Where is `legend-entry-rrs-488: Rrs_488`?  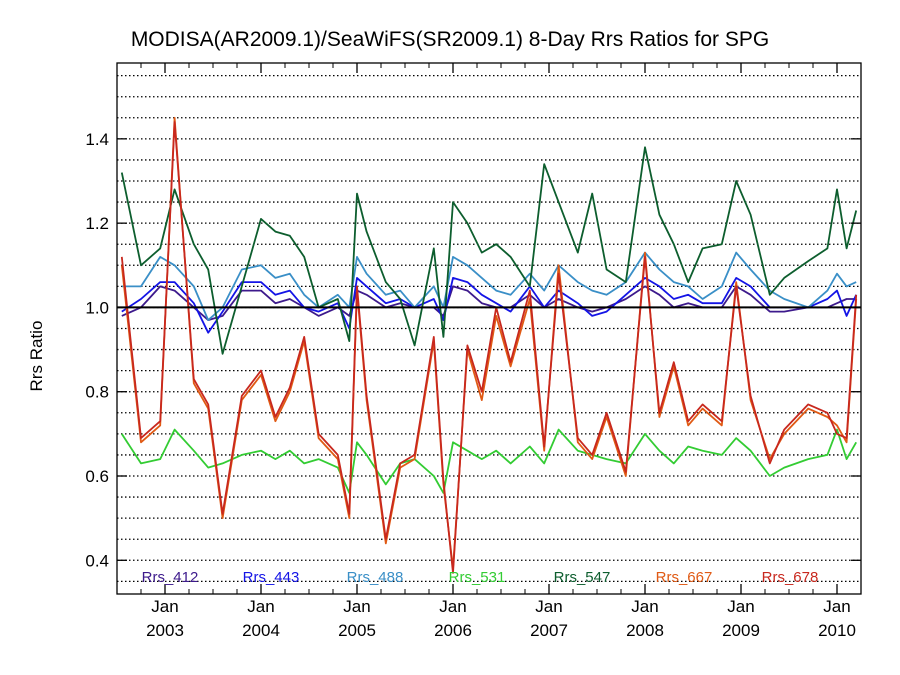 legend-entry-rrs-488: Rrs_488 is located at coordinates (375, 577).